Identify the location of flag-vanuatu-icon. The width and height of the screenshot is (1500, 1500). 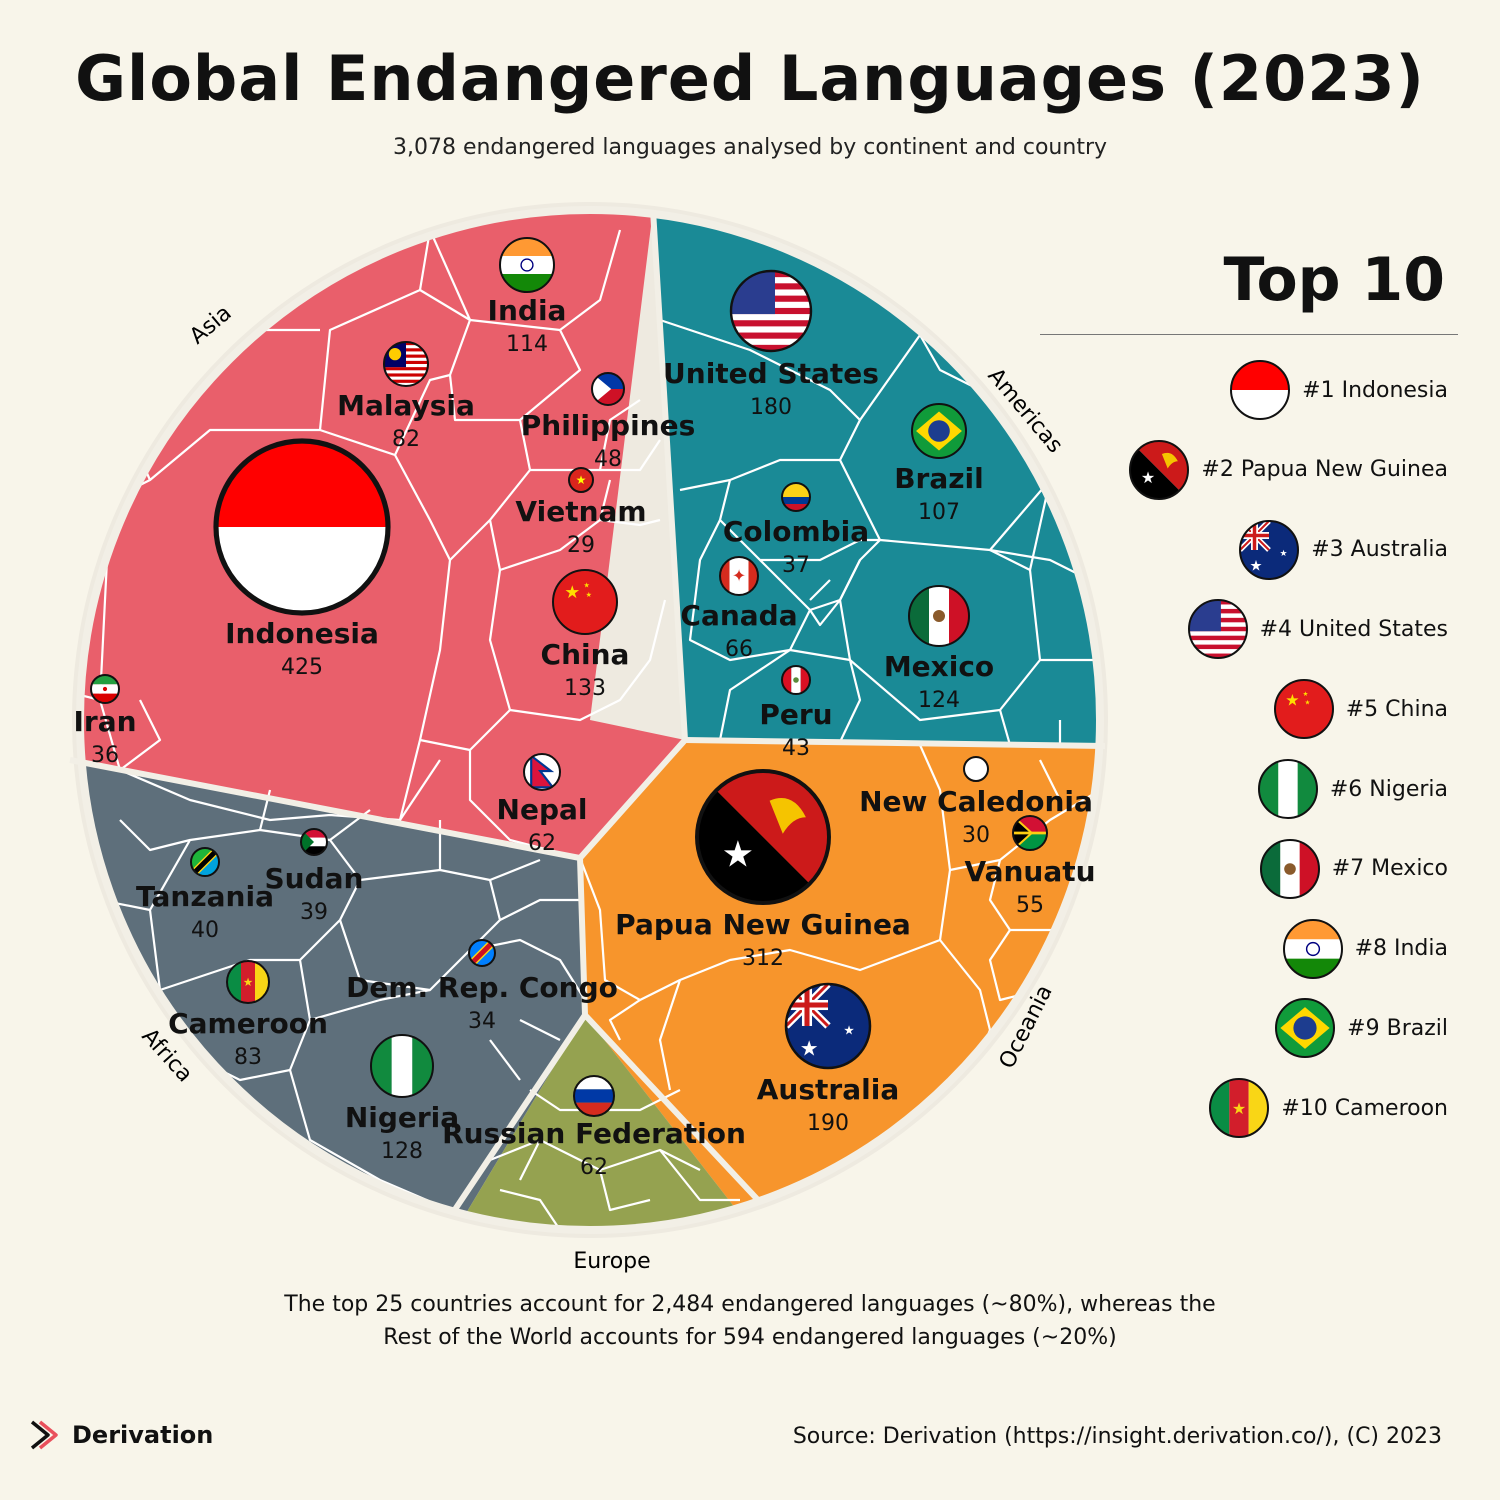
(1030, 833).